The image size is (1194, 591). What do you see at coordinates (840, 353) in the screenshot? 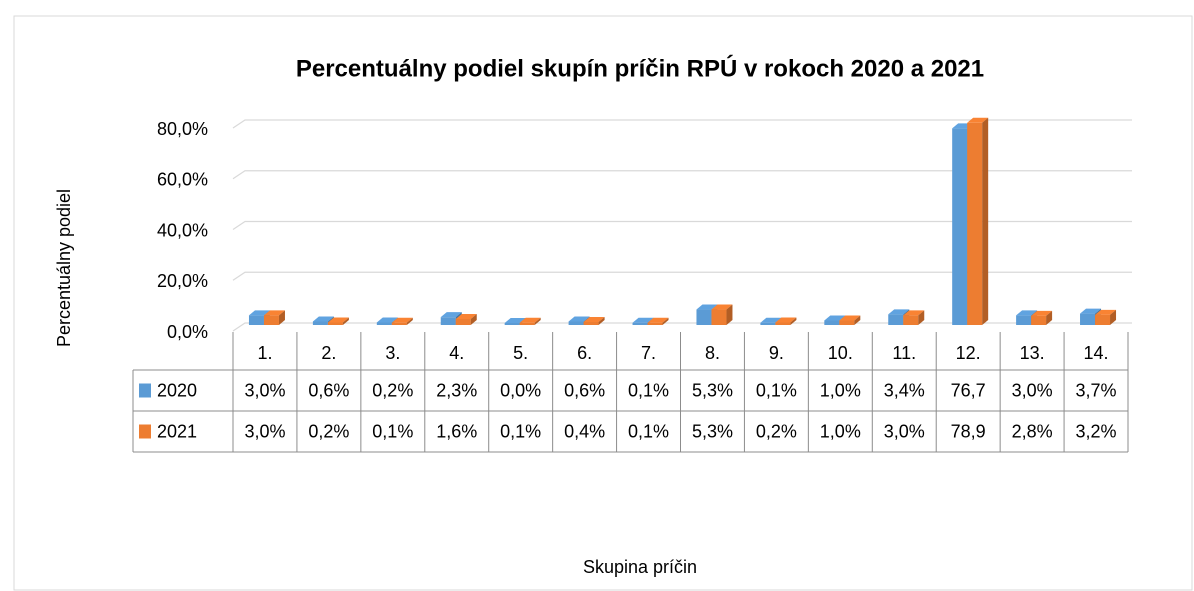
I see `x-tick-label: 10.` at bounding box center [840, 353].